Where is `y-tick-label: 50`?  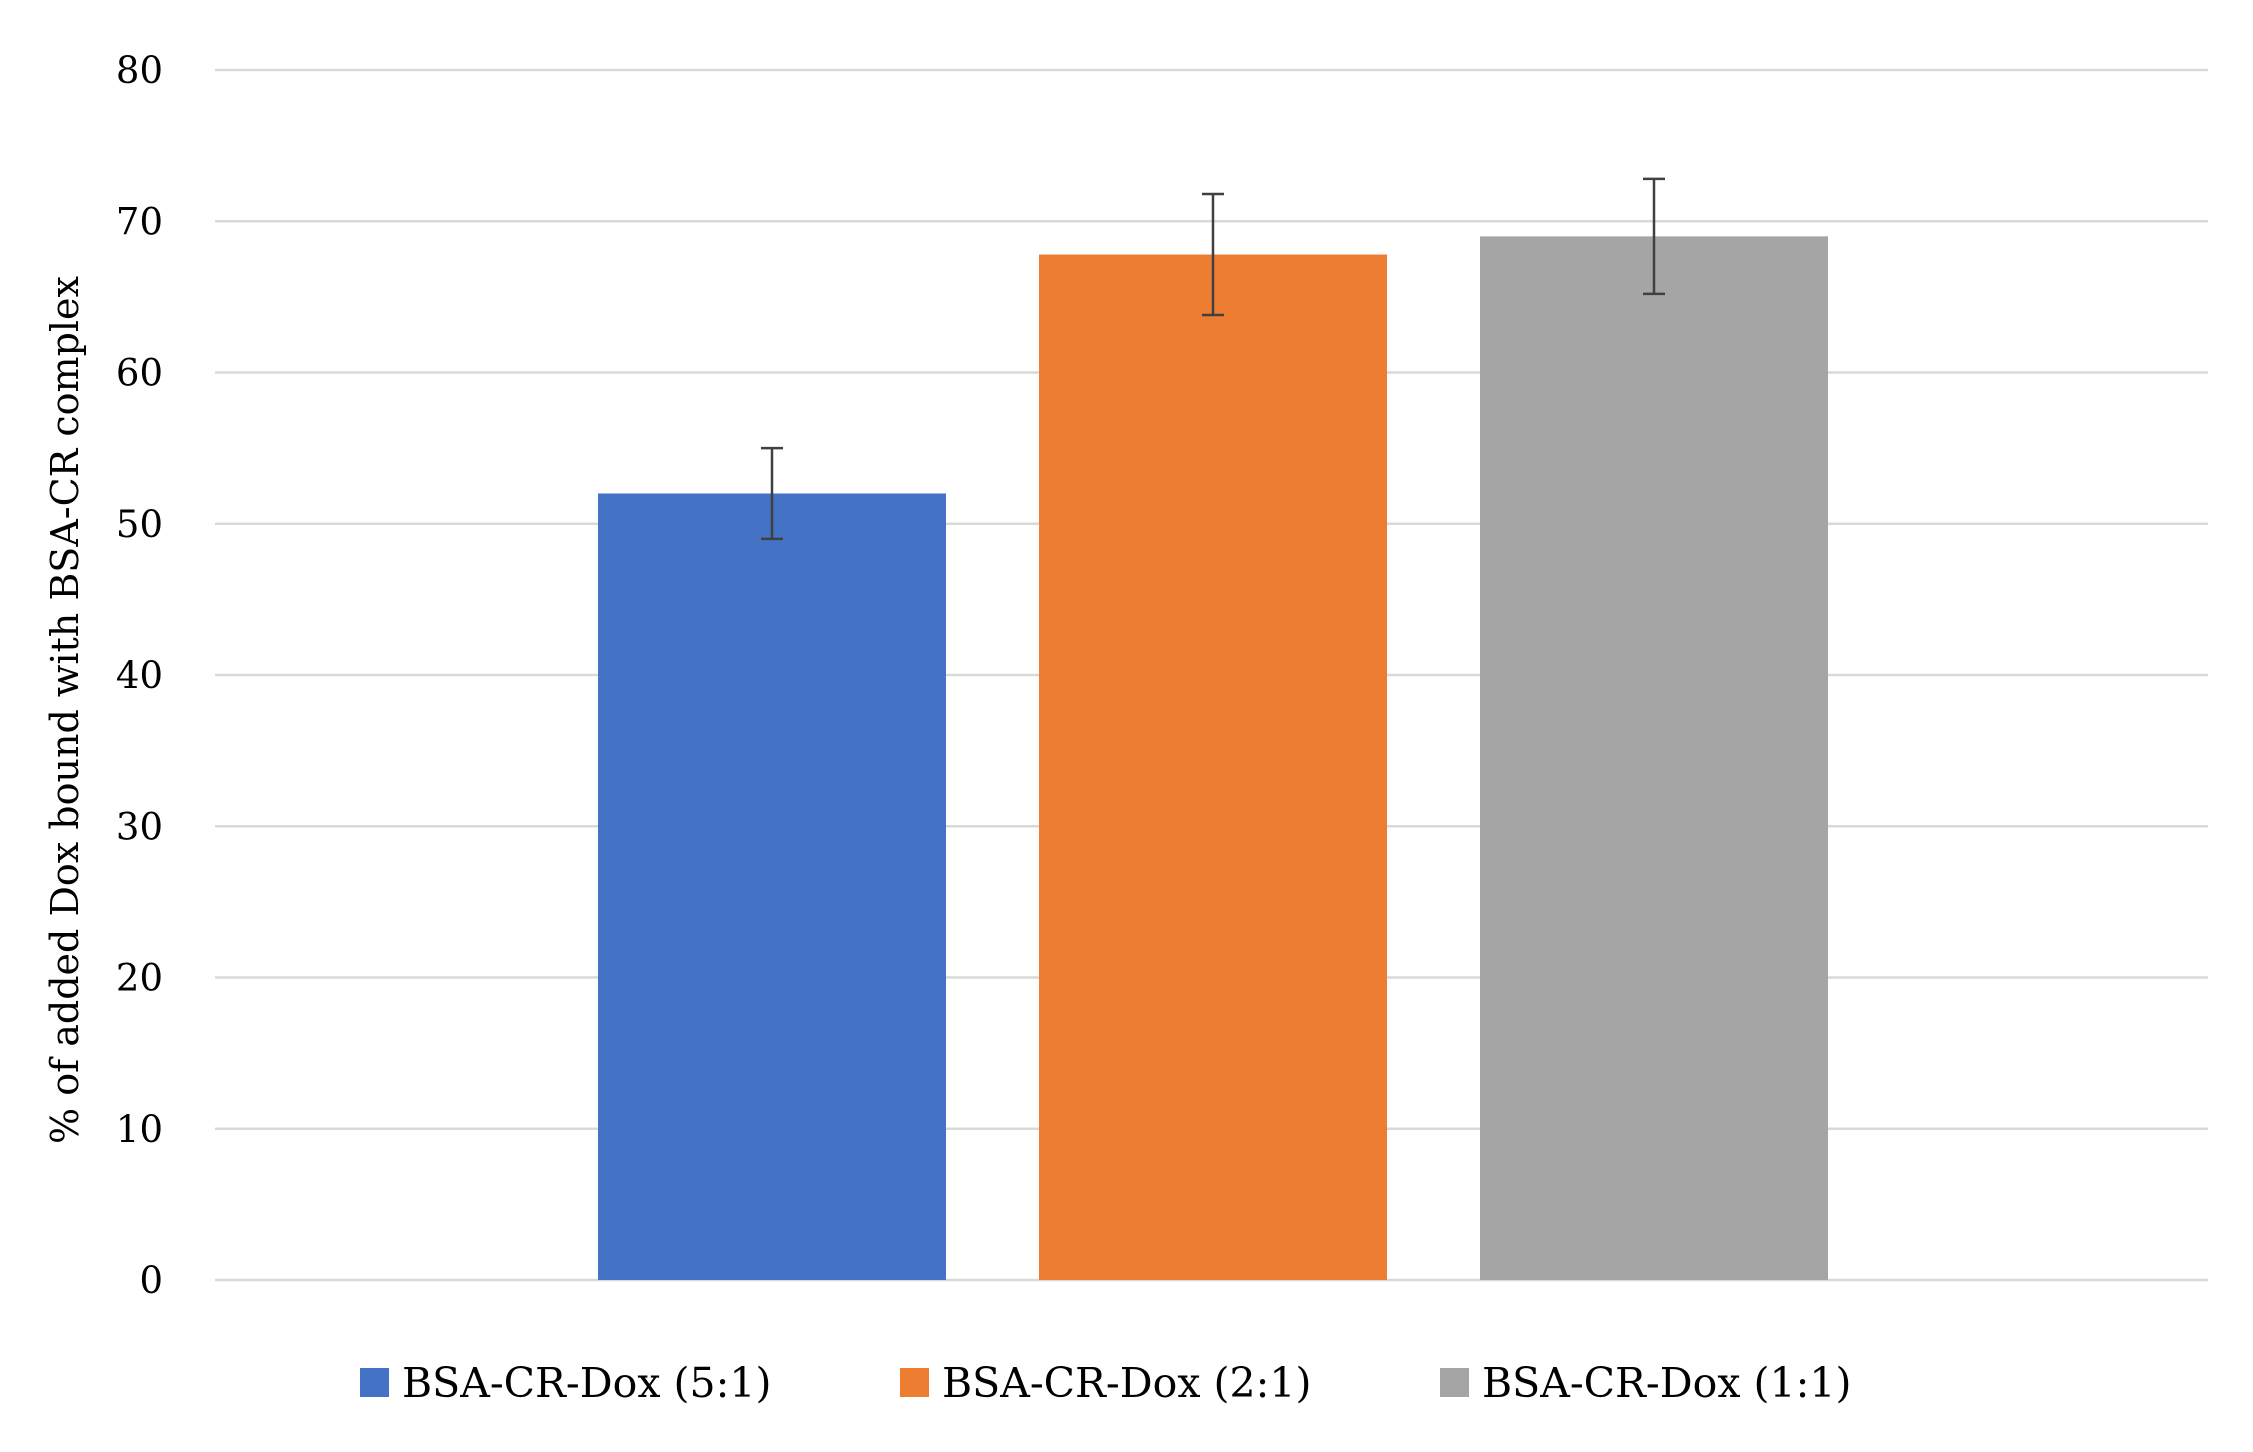
y-tick-label: 50 is located at coordinates (139, 524).